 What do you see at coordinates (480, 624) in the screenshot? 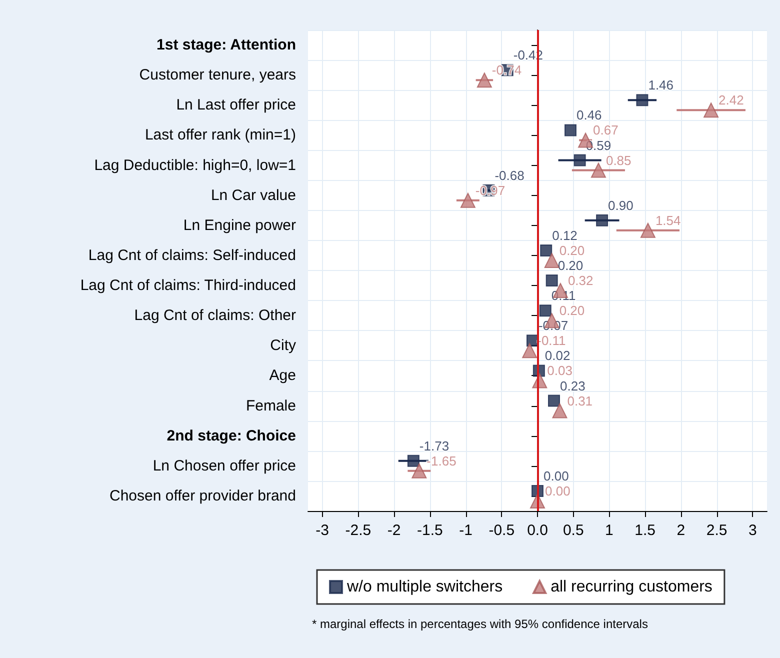
I see `text: * marginal effects in percentages with 95% confidence intervals` at bounding box center [480, 624].